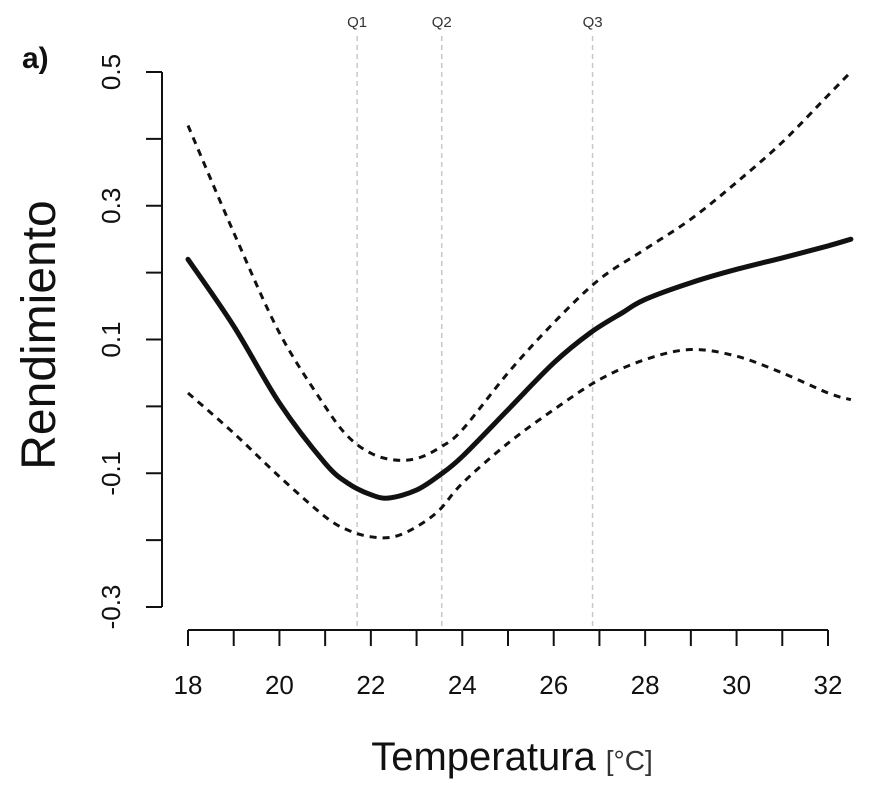  I want to click on quantile-label-q1: Q1, so click(357, 22).